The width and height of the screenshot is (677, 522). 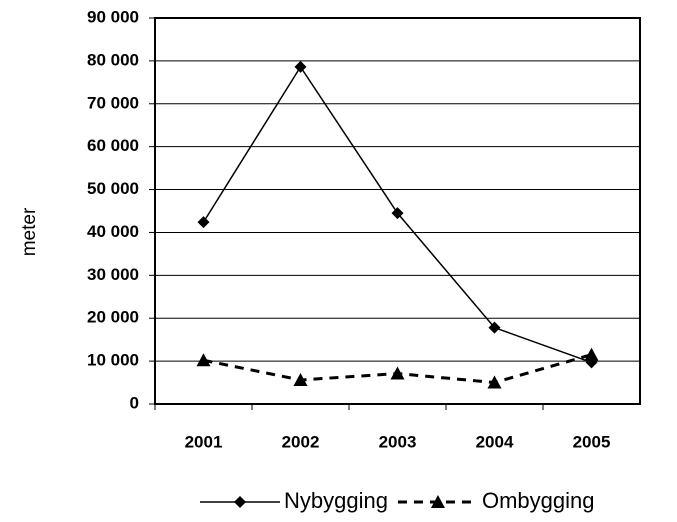 I want to click on legend-label: Ombygging, so click(x=538, y=500).